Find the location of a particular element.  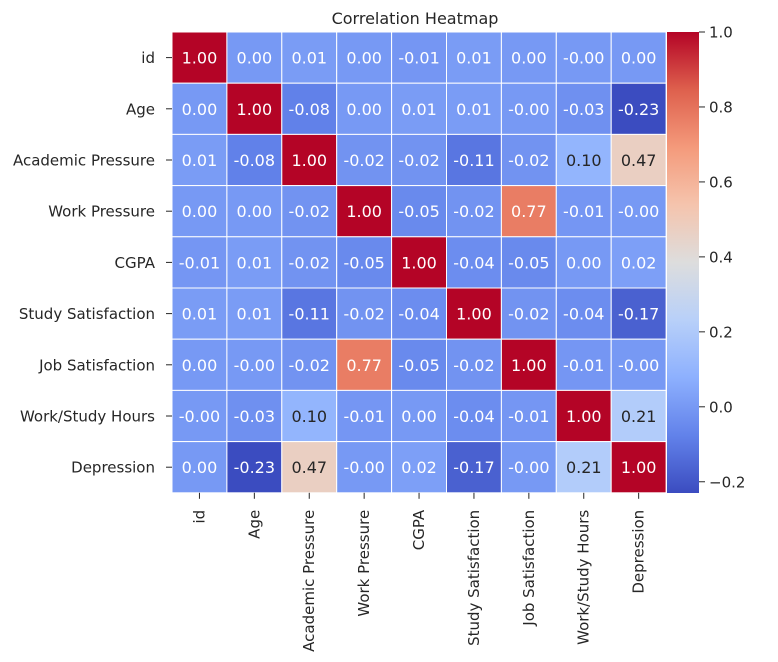

y-tick-label: Age is located at coordinates (140, 109).